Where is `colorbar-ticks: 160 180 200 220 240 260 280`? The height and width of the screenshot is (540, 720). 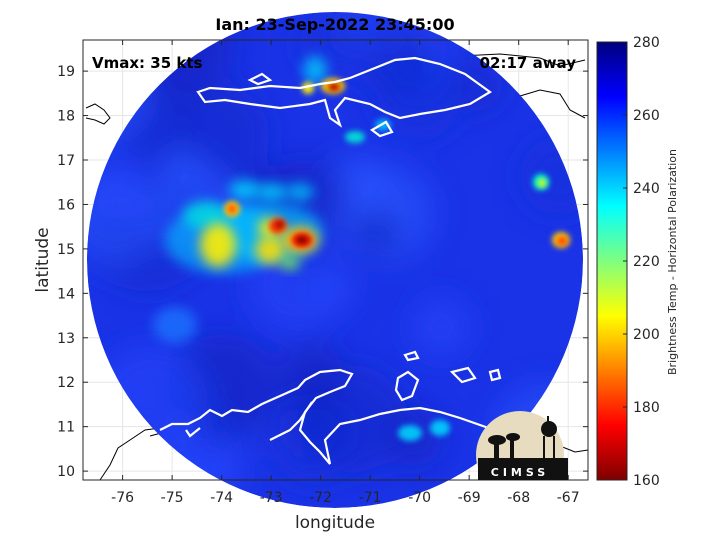 colorbar-ticks: 160 180 200 220 240 260 280 is located at coordinates (641, 262).